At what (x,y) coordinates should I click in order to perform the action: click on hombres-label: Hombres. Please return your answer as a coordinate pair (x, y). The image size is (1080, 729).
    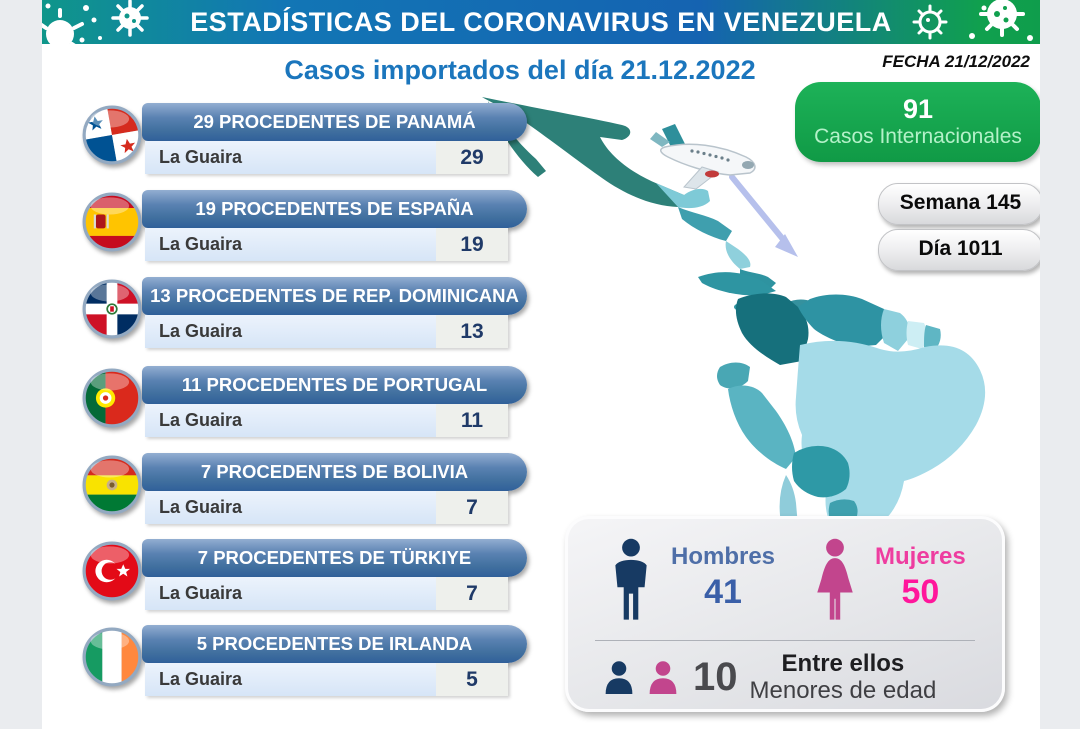
    Looking at the image, I should click on (723, 556).